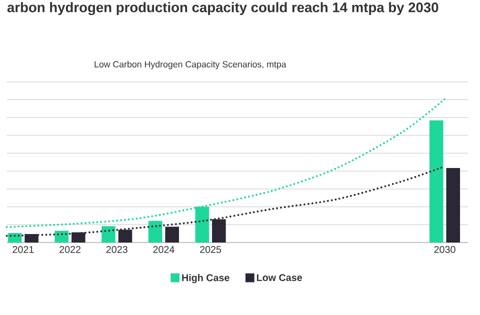 Image resolution: width=480 pixels, height=315 pixels. What do you see at coordinates (279, 277) in the screenshot?
I see `legend-label: Low Case` at bounding box center [279, 277].